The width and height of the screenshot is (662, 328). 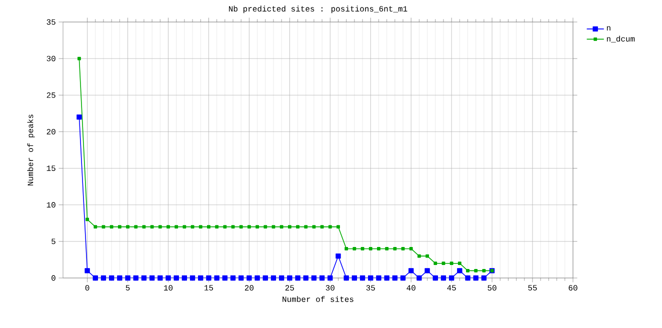 I want to click on x-tick-label: 30, so click(x=330, y=288).